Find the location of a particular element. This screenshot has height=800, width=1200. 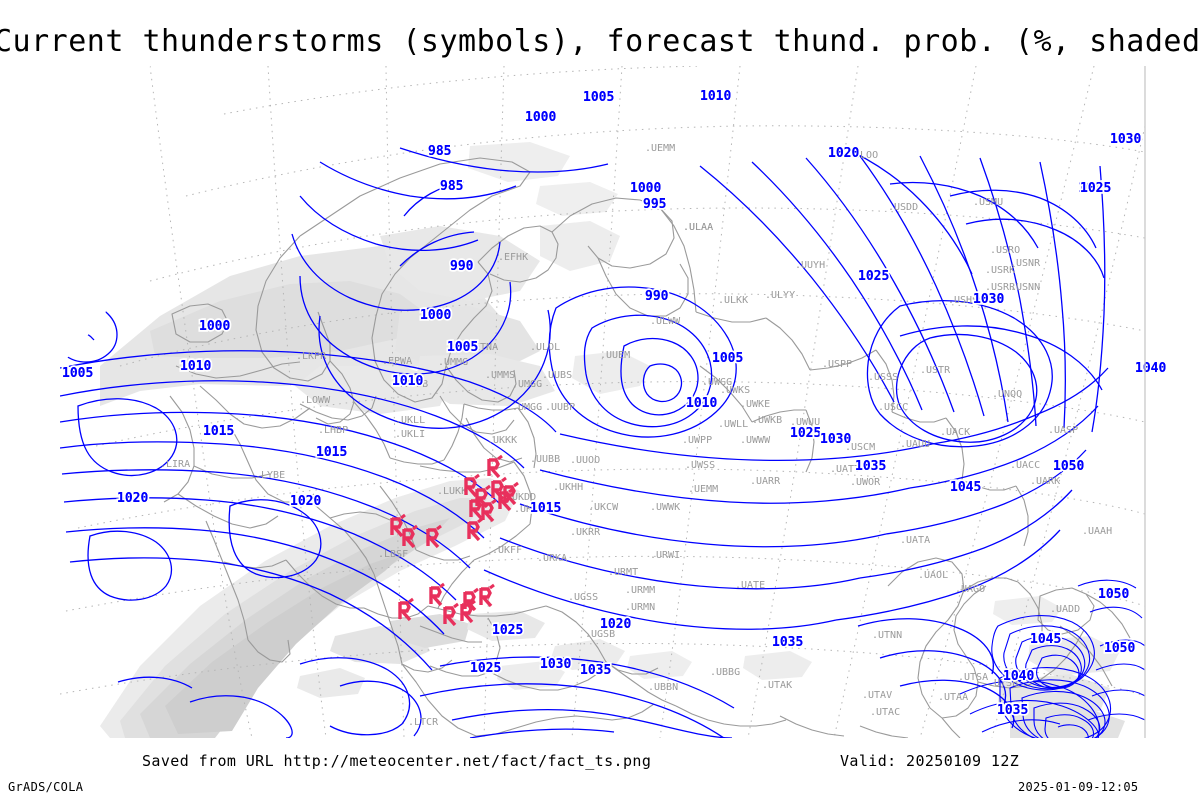

station-label: .LOWW is located at coordinates (315, 400).